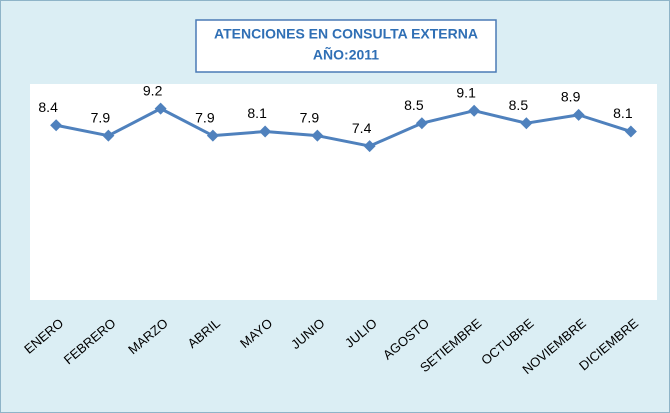 Image resolution: width=670 pixels, height=413 pixels. I want to click on chart-subtitle: AÑO:2011, so click(346, 54).